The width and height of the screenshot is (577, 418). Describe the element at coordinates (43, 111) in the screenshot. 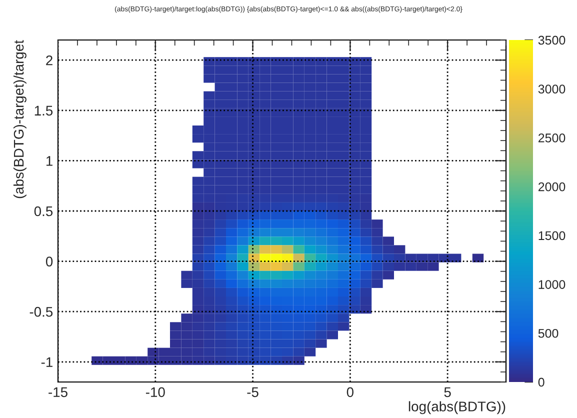

I see `y-tick-label: 1.5` at that location.